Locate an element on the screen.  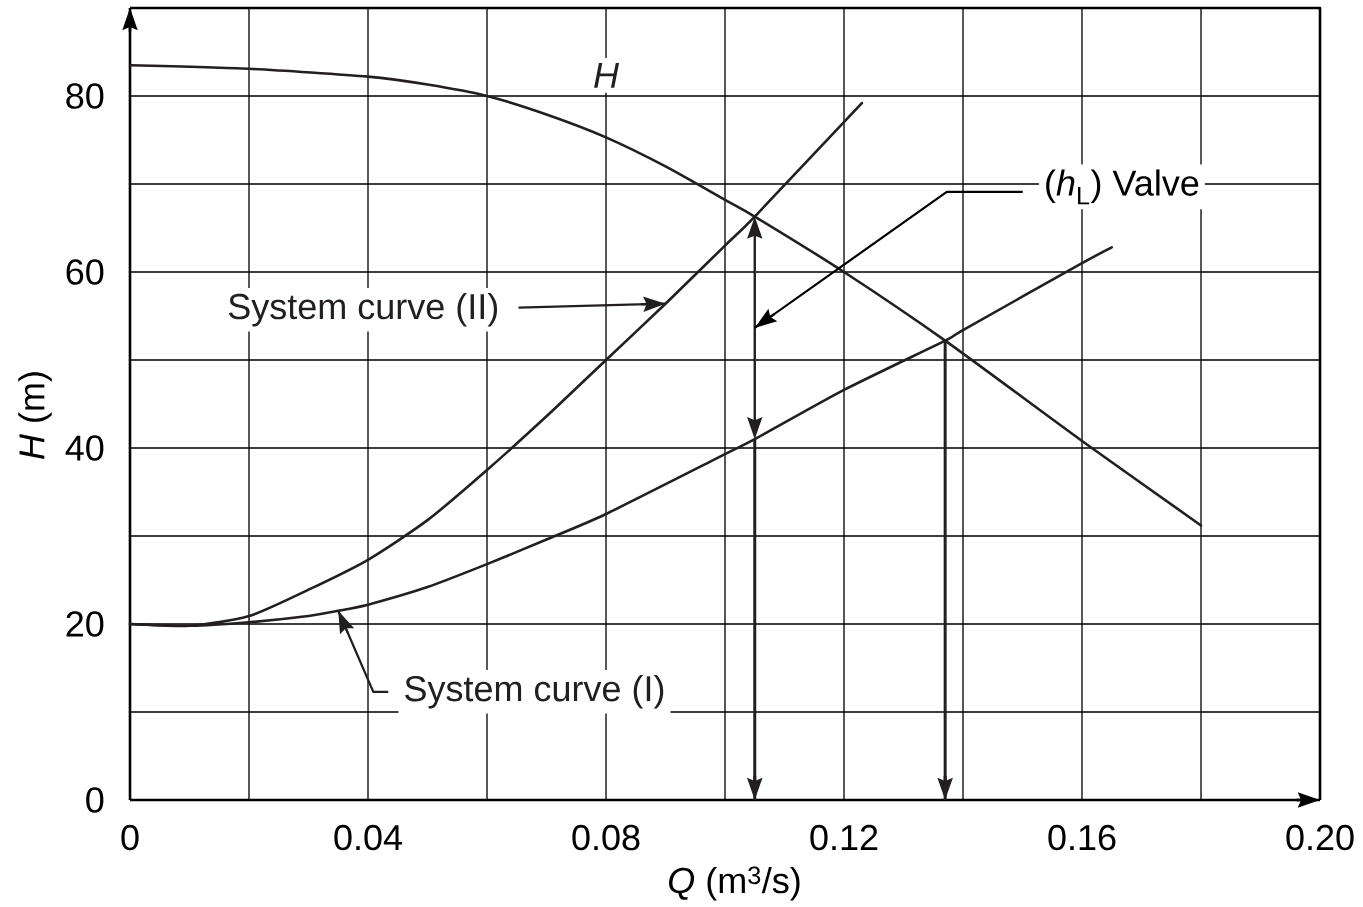
legend-label: System curve (II) is located at coordinates (363, 309).